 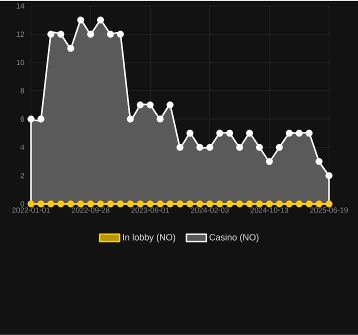 What do you see at coordinates (149, 238) in the screenshot?
I see `legend-label: In lobby (NO)` at bounding box center [149, 238].